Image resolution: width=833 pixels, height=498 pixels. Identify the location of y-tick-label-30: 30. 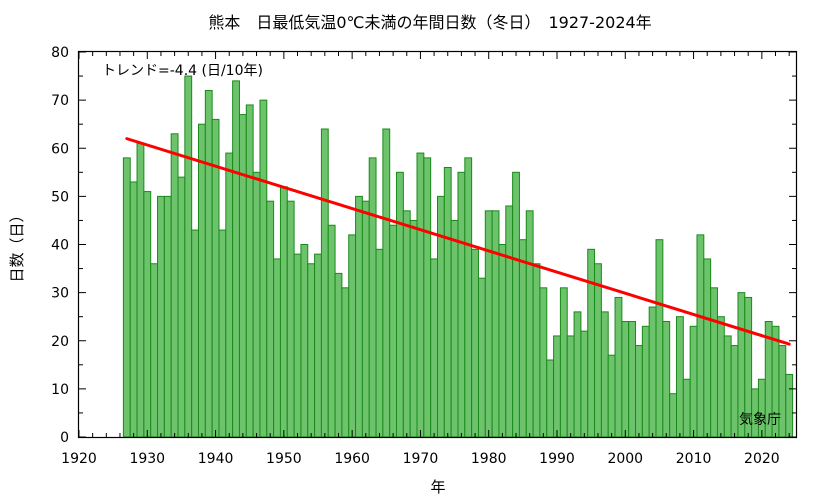
(60, 294).